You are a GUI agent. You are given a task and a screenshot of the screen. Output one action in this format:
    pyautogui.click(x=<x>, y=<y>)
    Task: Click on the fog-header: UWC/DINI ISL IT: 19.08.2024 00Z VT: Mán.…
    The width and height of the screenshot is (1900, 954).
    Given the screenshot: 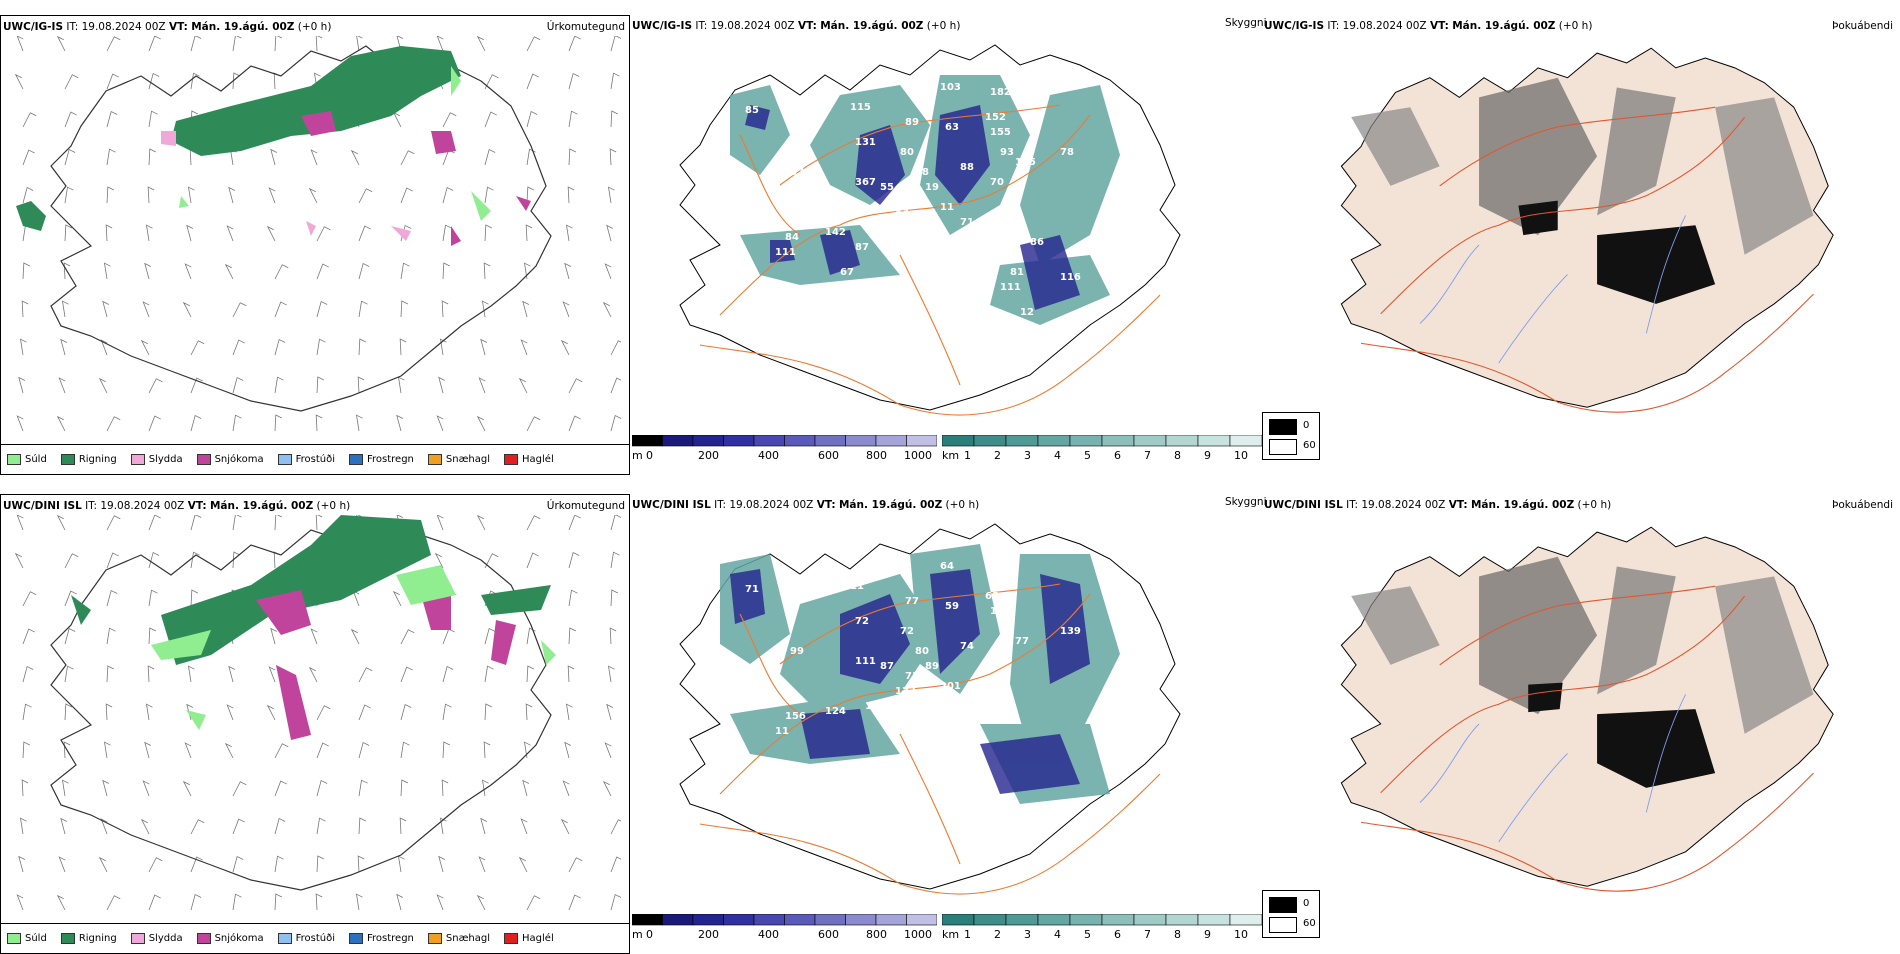 What is the action you would take?
    pyautogui.click(x=1438, y=505)
    